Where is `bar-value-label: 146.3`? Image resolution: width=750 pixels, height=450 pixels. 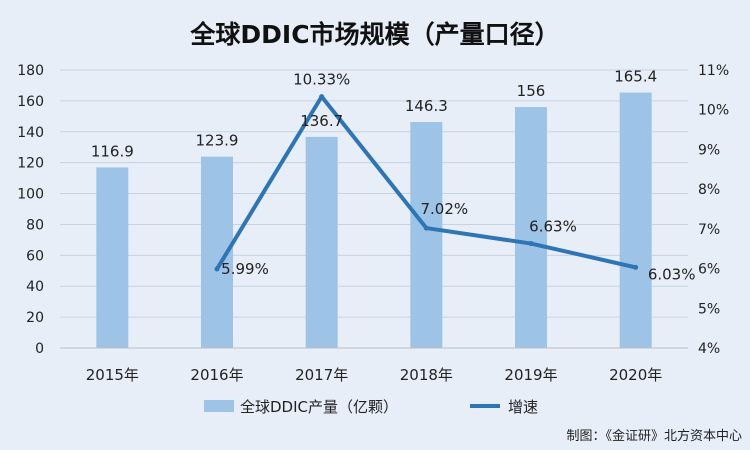
bar-value-label: 146.3 is located at coordinates (426, 106).